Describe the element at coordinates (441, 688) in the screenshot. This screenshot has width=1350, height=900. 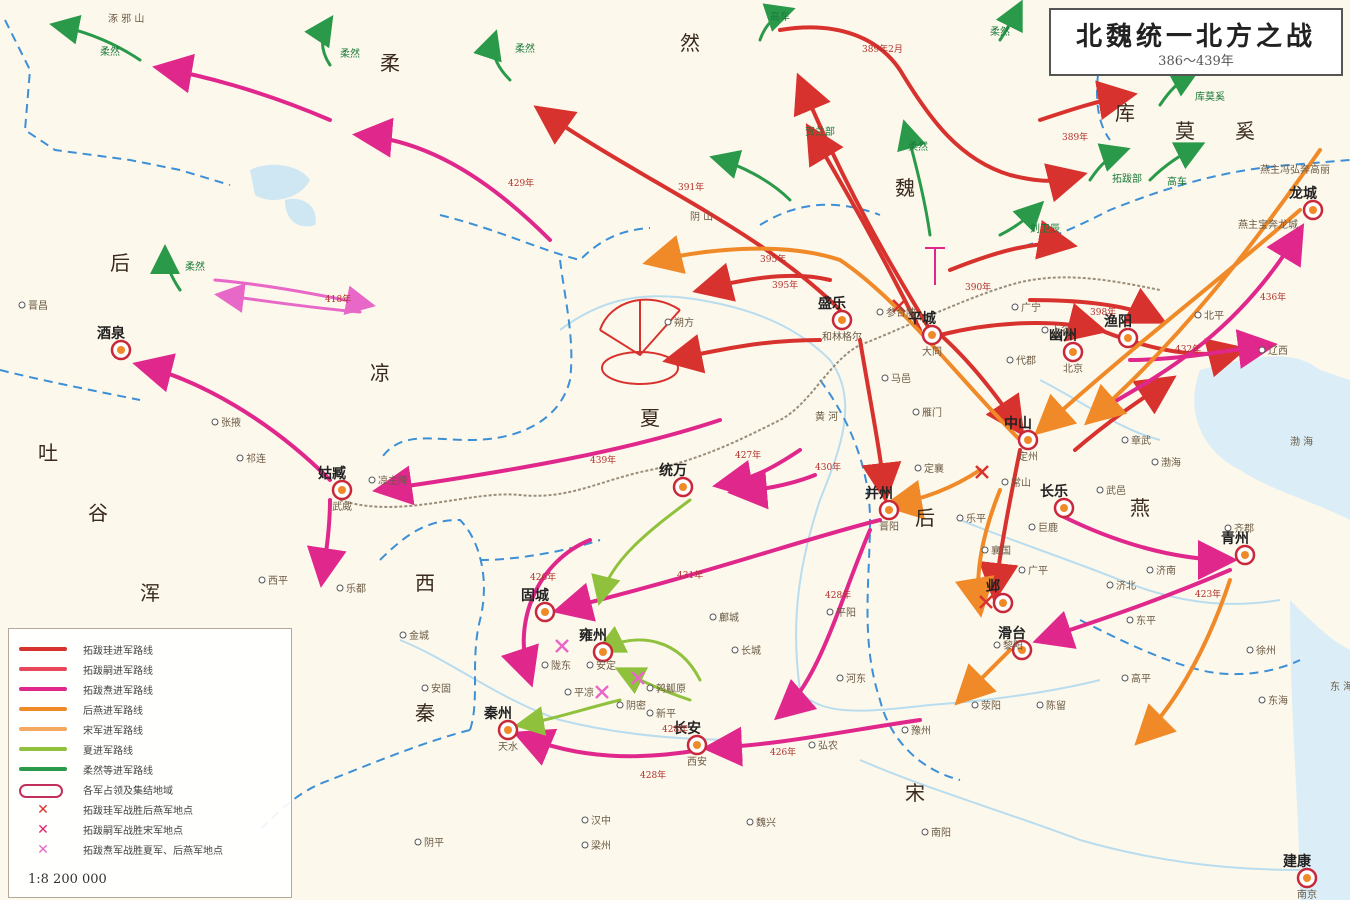
I see `city-name: 安固` at that location.